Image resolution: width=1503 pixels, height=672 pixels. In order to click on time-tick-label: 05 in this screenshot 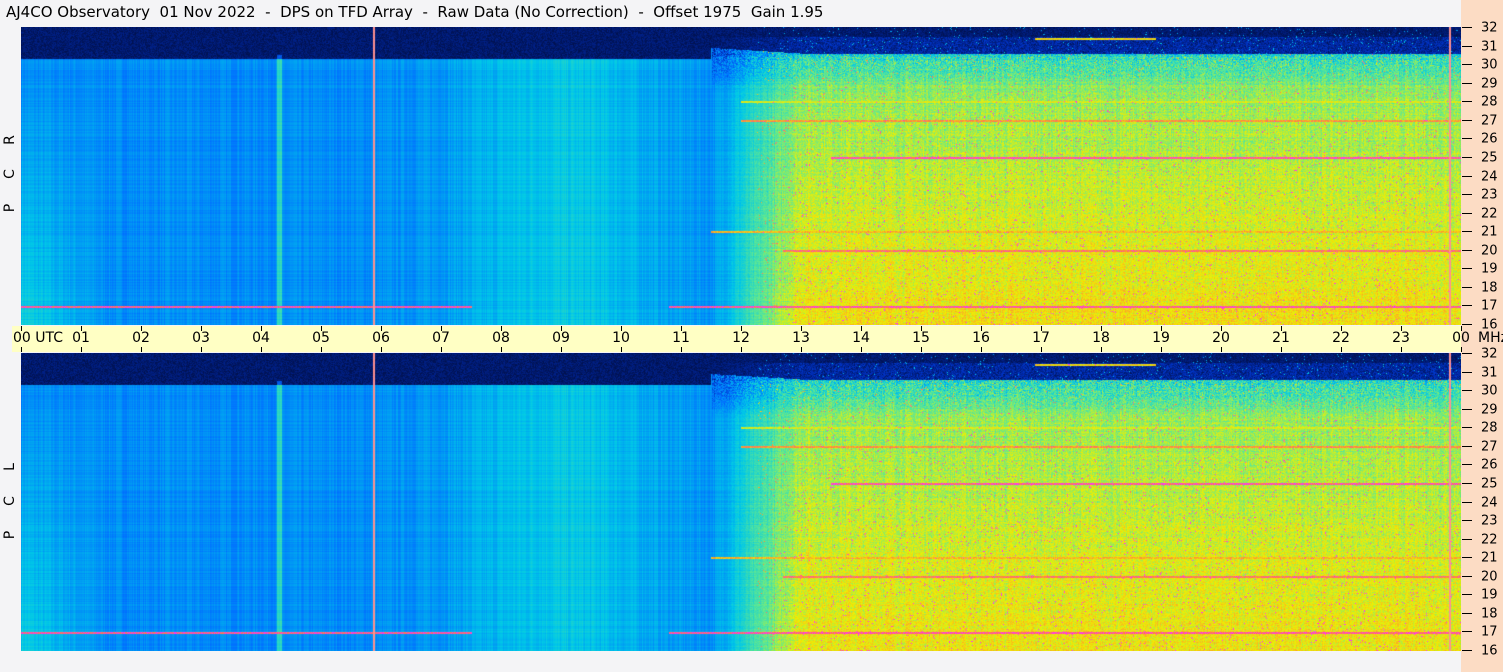, I will do `click(321, 338)`.